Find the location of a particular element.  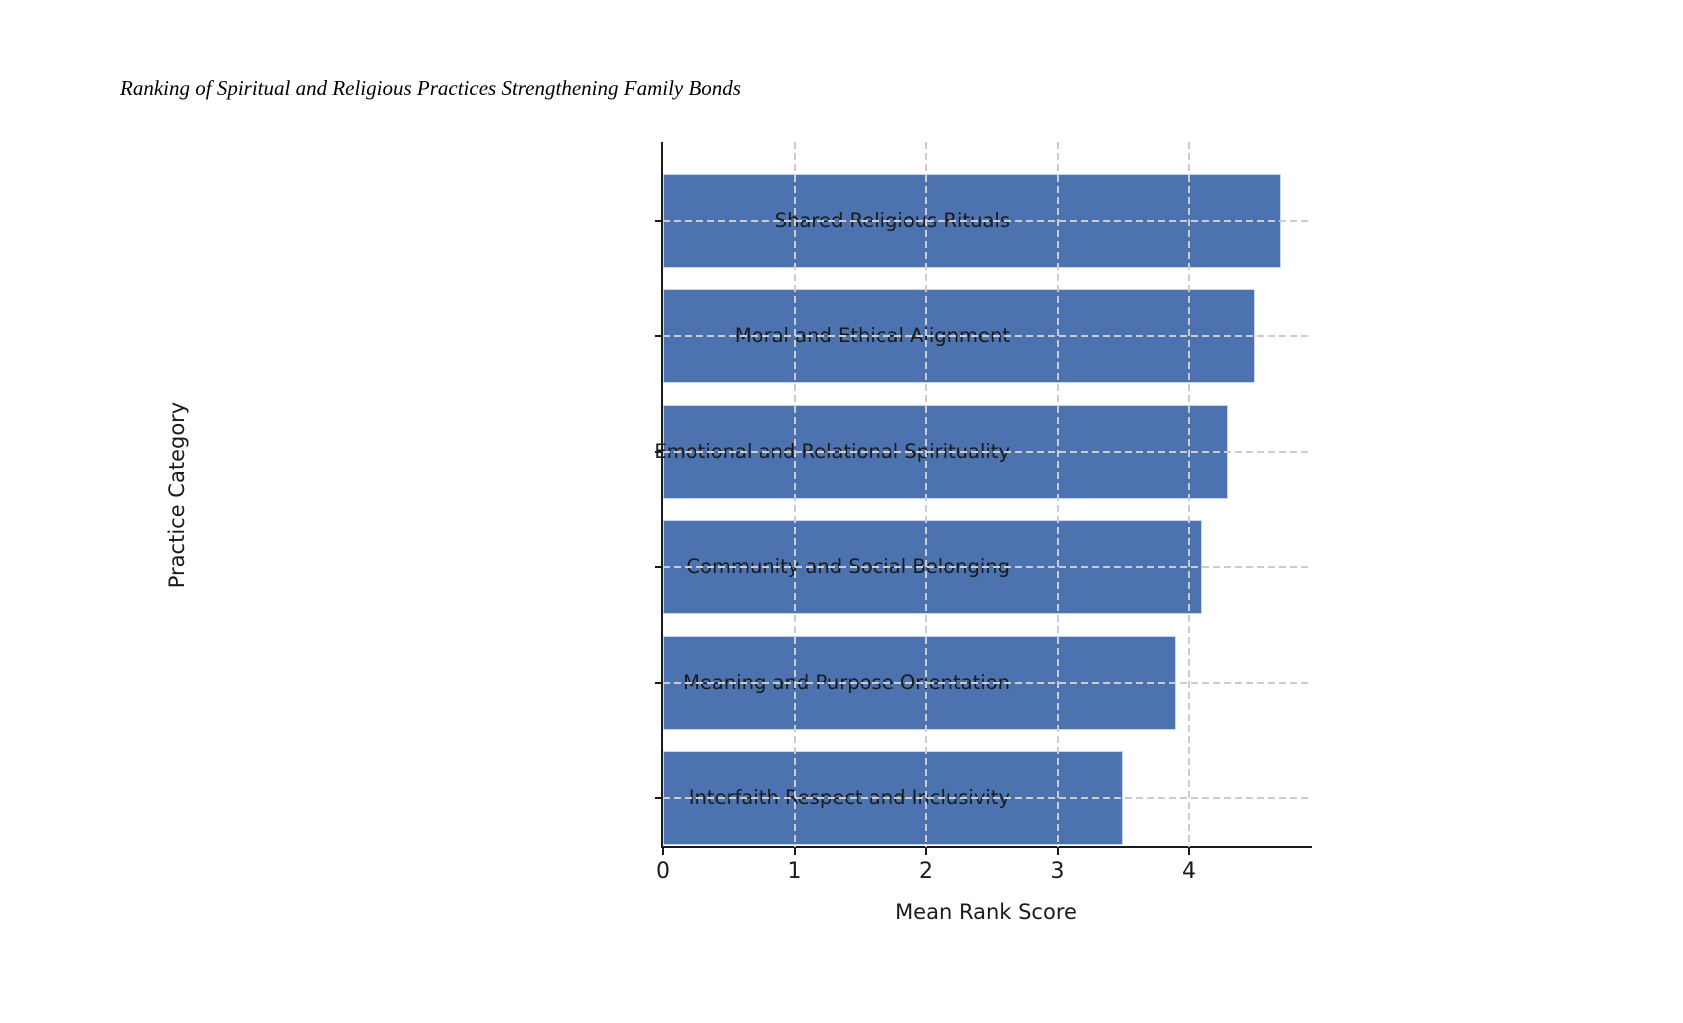

x-tick-label: 1 is located at coordinates (794, 871).